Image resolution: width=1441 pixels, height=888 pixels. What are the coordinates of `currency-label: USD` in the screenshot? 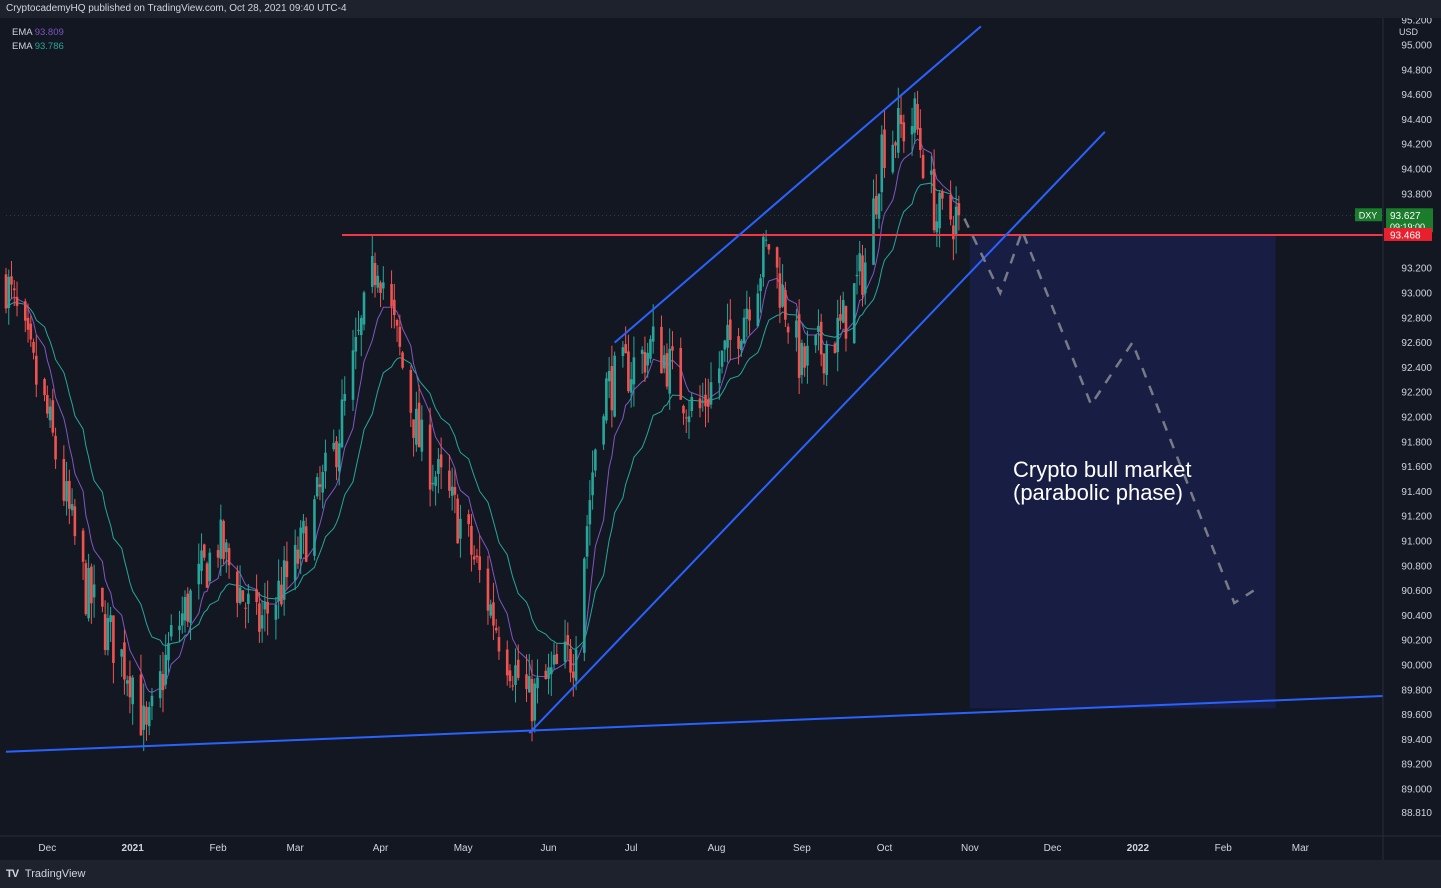 It's located at (1409, 32).